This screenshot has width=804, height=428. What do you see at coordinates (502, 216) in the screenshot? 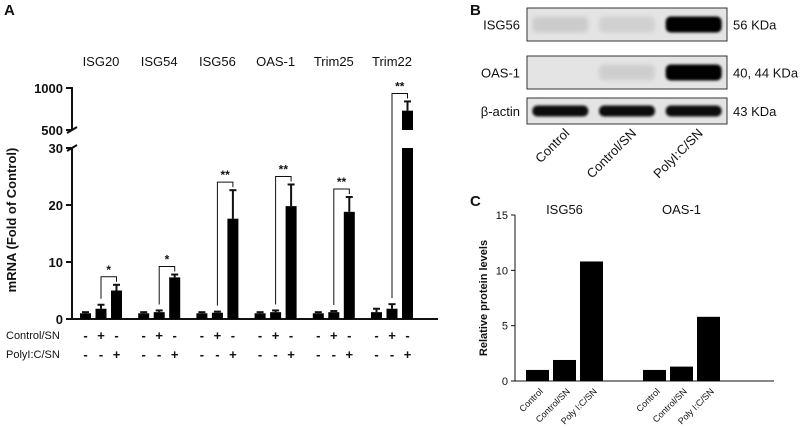
I see `y-tick-label: 15` at bounding box center [502, 216].